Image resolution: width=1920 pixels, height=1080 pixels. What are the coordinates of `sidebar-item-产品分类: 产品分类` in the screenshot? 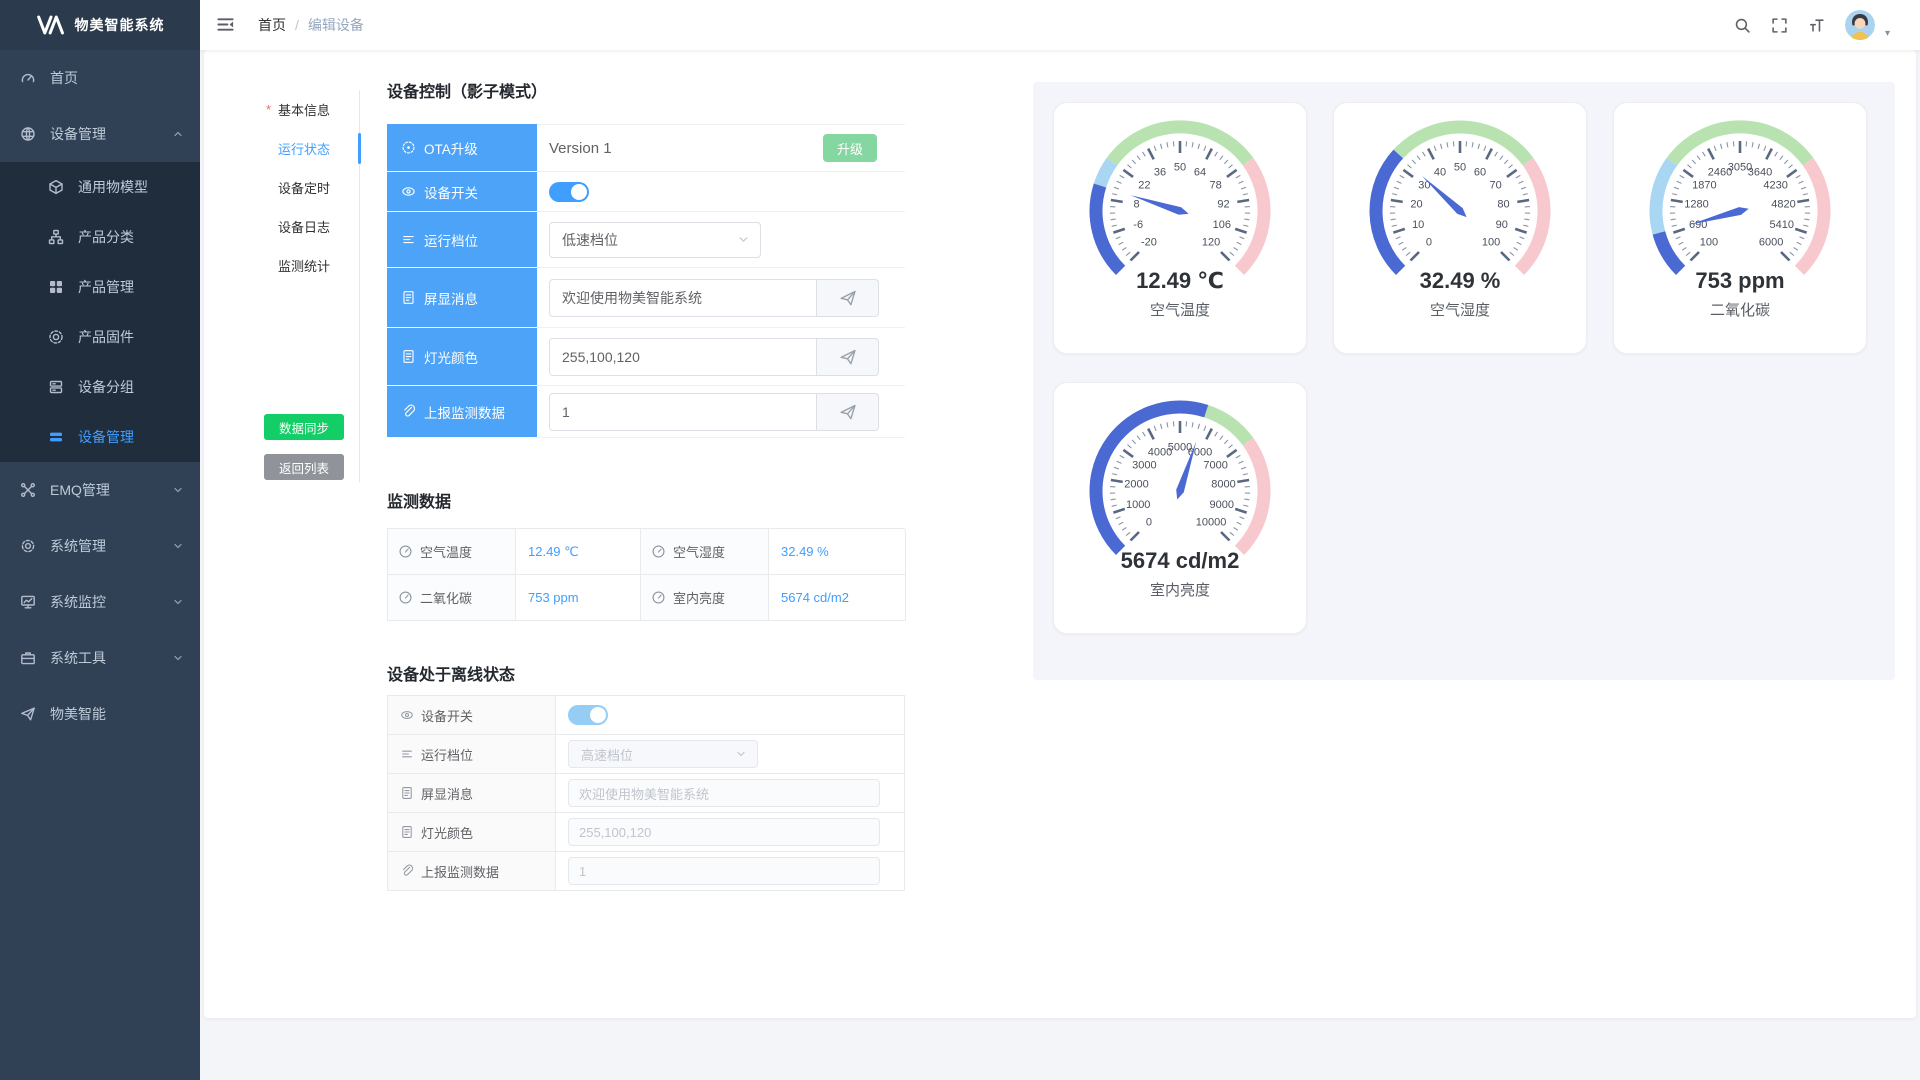 It's located at (100, 237).